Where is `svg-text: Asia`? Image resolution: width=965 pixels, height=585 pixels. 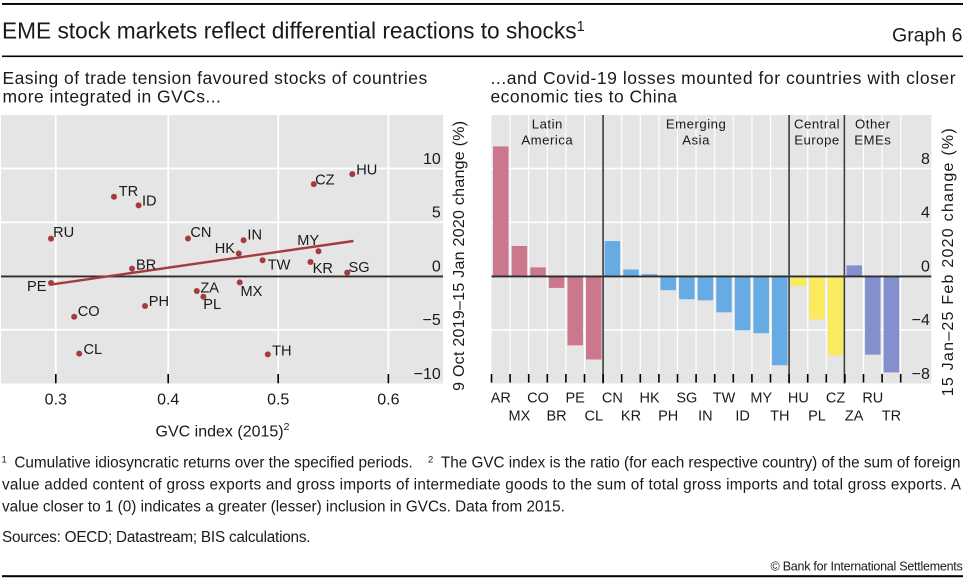
svg-text: Asia is located at coordinates (696, 139).